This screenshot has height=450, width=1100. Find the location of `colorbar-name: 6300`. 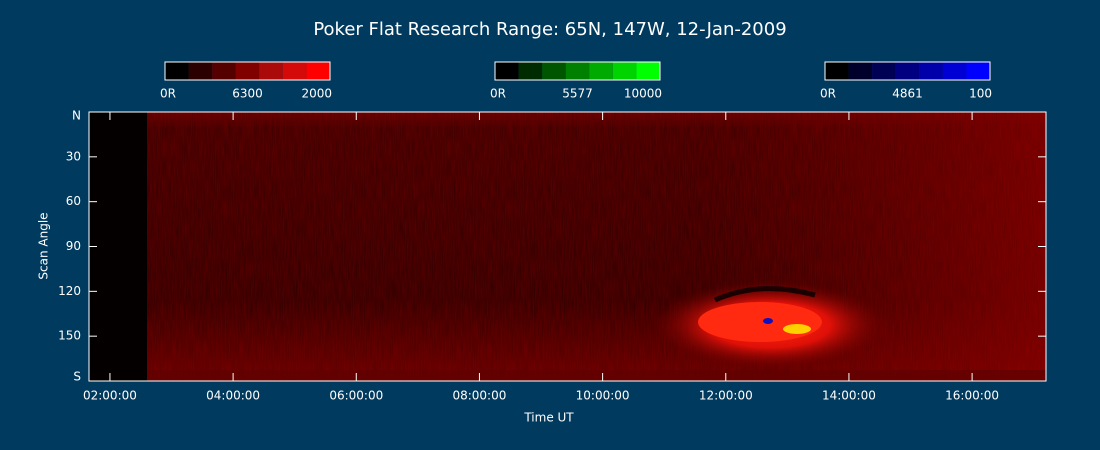

colorbar-name: 6300 is located at coordinates (247, 94).